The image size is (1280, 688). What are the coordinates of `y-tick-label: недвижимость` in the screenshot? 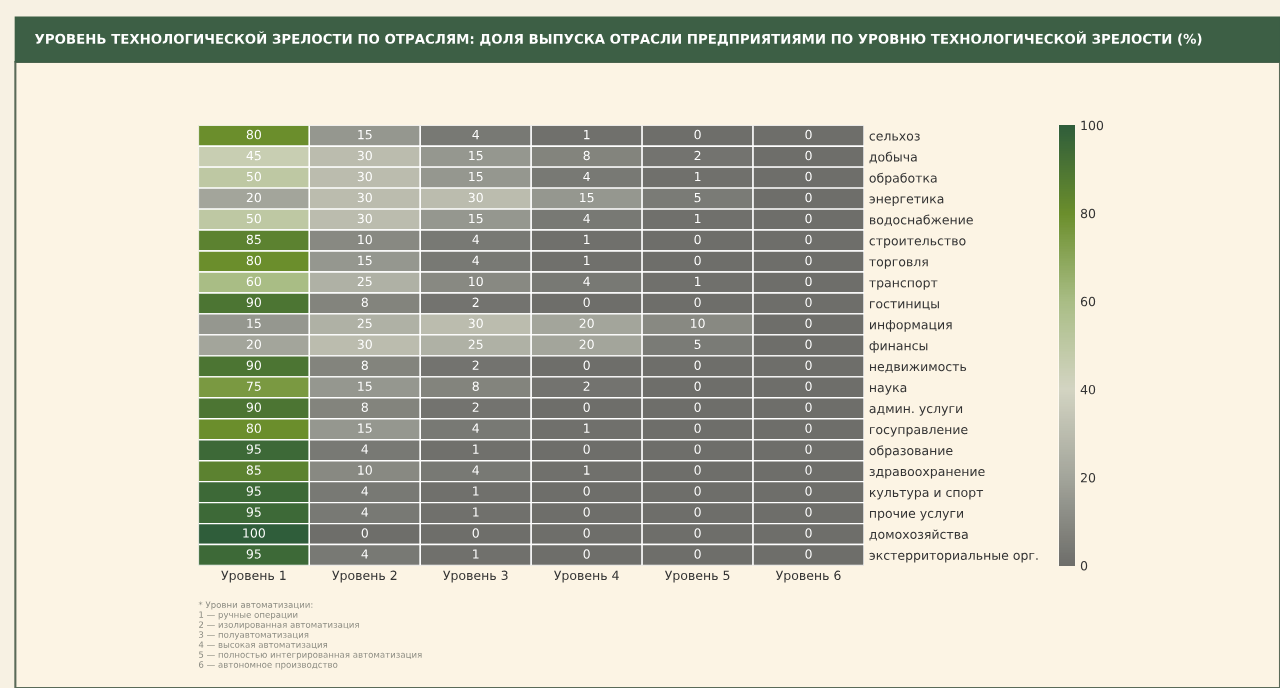 It's located at (918, 368).